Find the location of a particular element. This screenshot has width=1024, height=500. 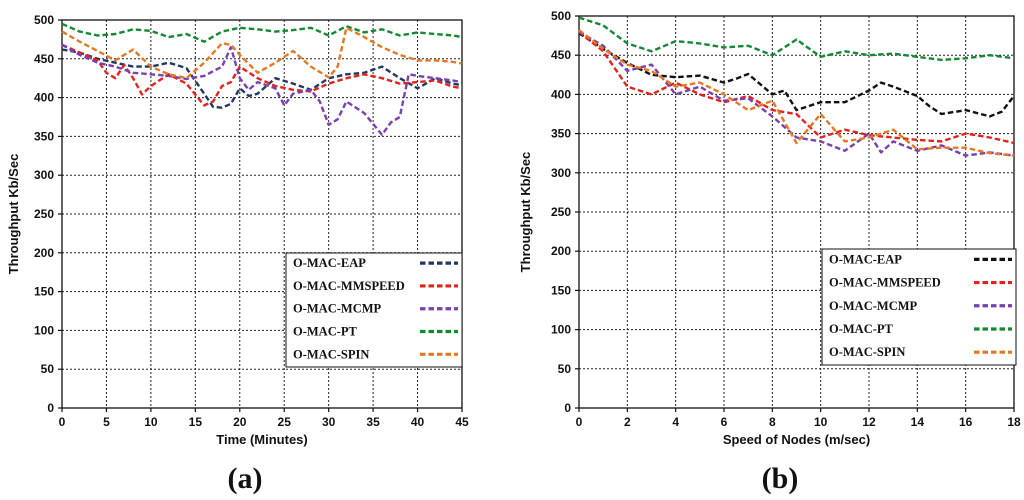

x-tick-label: 12 is located at coordinates (869, 422).